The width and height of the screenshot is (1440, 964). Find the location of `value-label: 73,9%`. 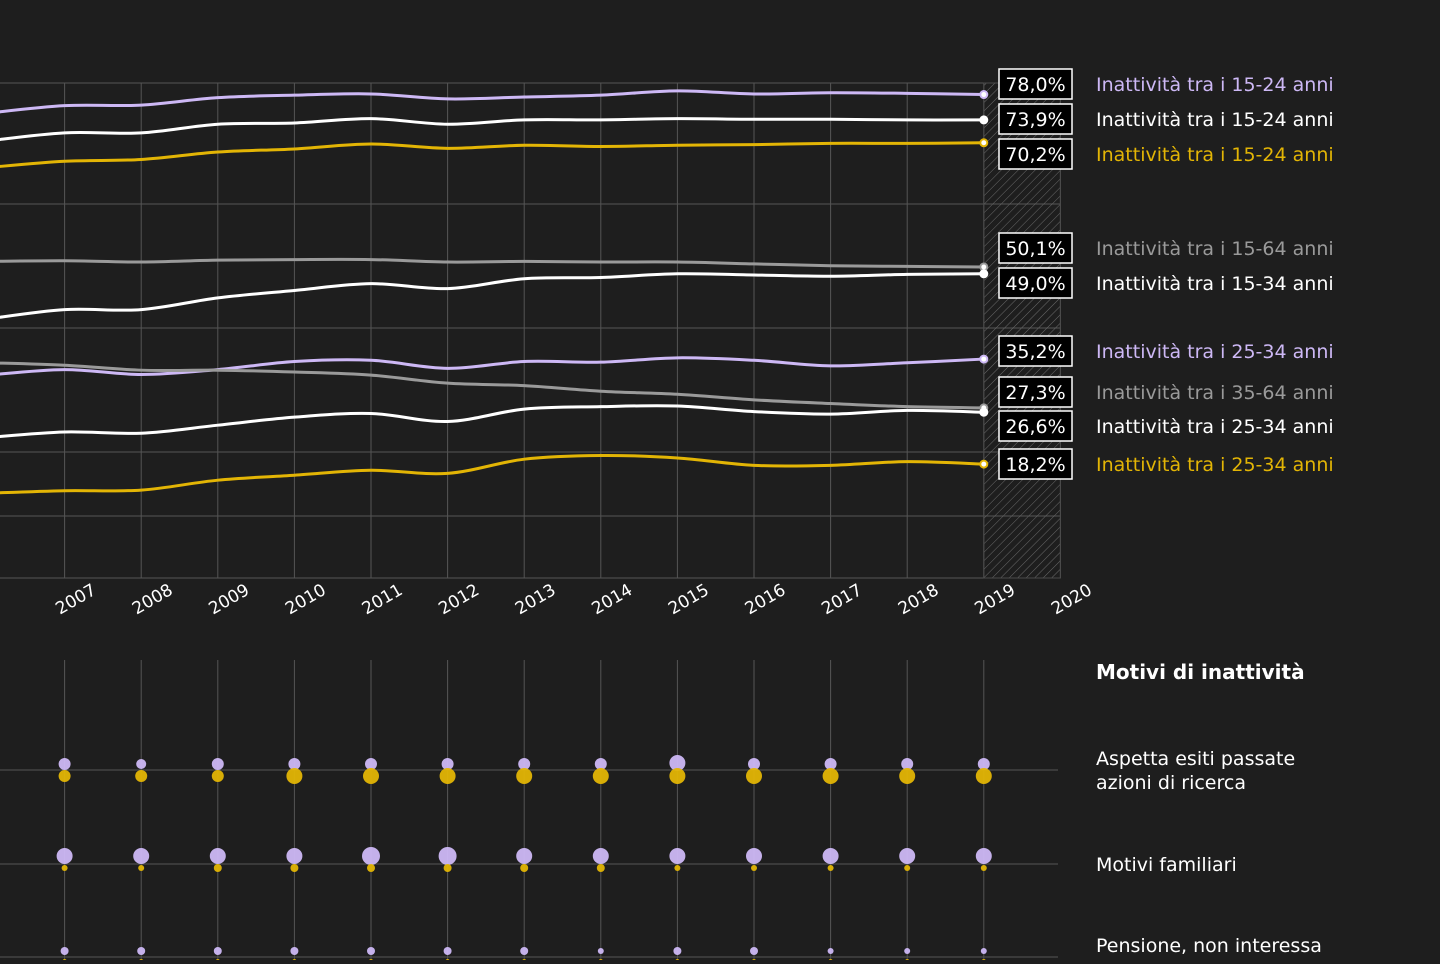

value-label: 73,9% is located at coordinates (1035, 120).